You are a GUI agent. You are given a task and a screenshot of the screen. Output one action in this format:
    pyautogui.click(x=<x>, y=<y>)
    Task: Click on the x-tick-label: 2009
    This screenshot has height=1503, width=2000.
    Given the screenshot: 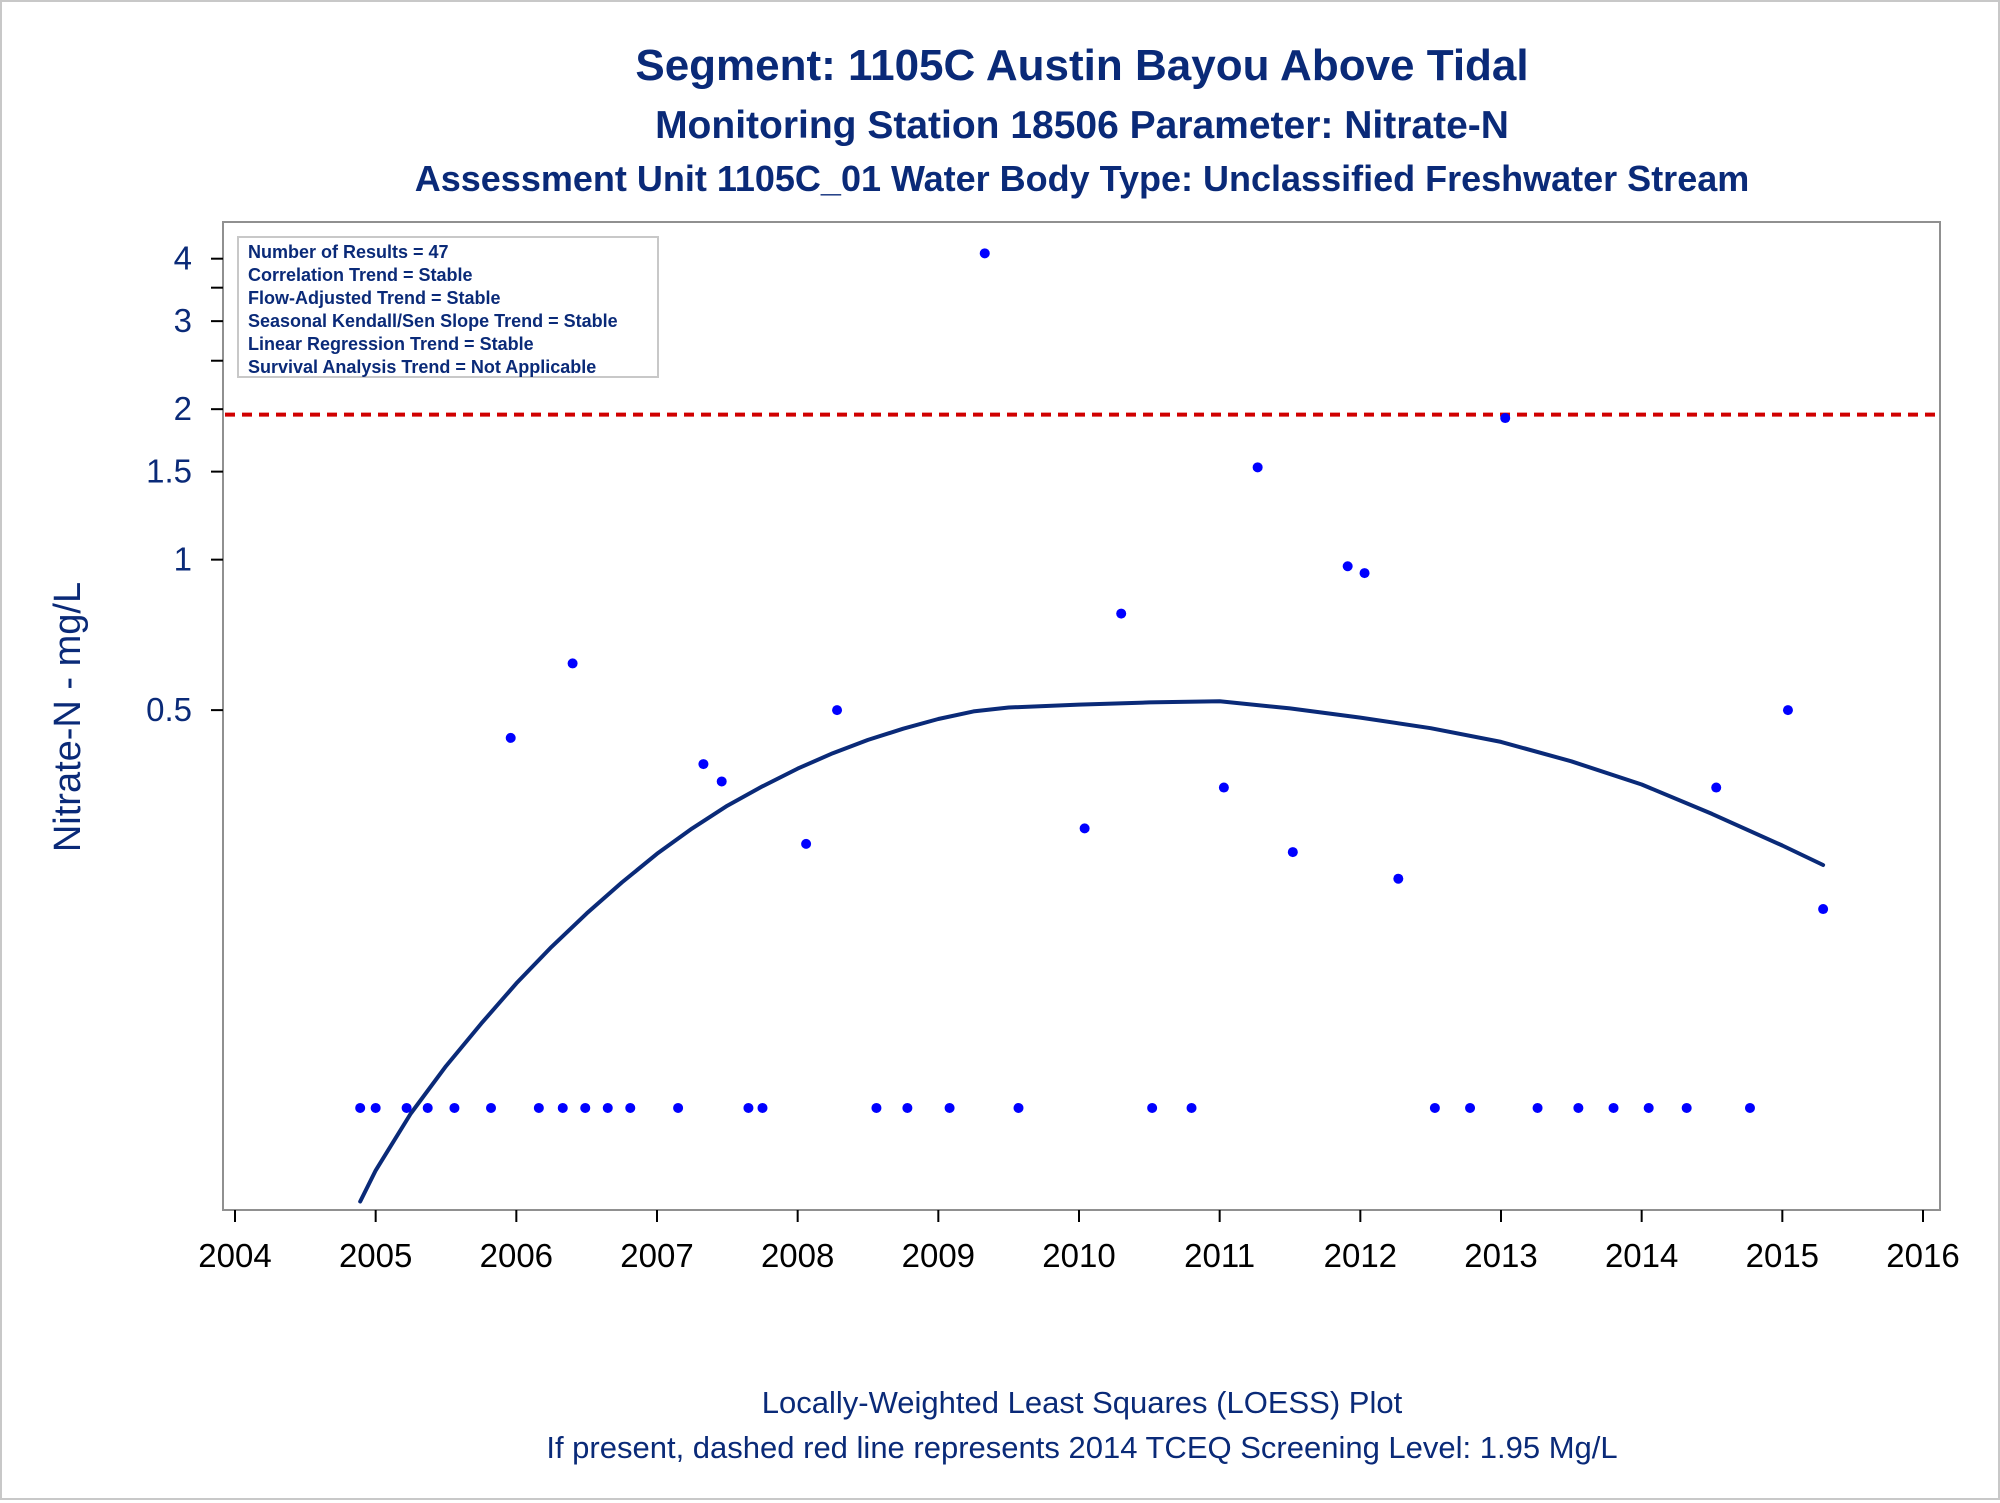 What is the action you would take?
    pyautogui.click(x=938, y=1255)
    